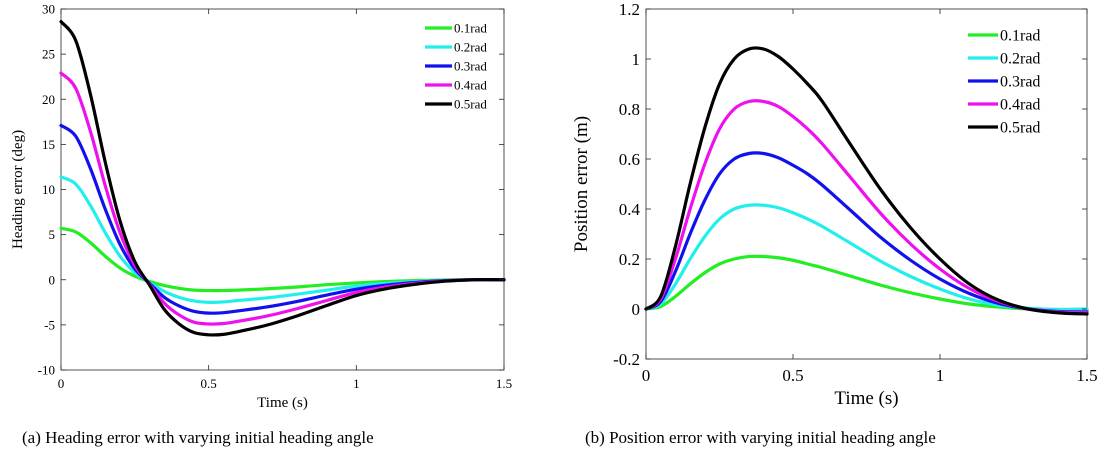 The image size is (1114, 462). Describe the element at coordinates (470, 28) in the screenshot. I see `heading-error-legend-label-0.1rad: 0.1rad` at that location.